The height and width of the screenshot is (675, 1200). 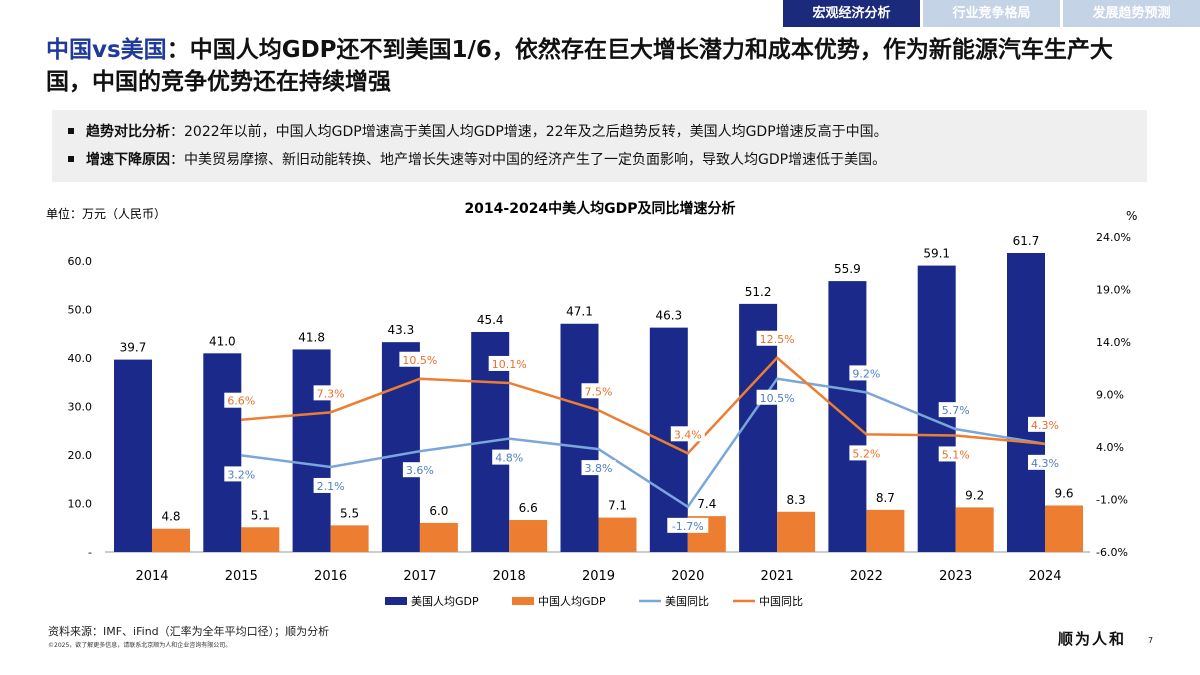 What do you see at coordinates (643, 405) in the screenshot?
I see `cn-yoy-line` at bounding box center [643, 405].